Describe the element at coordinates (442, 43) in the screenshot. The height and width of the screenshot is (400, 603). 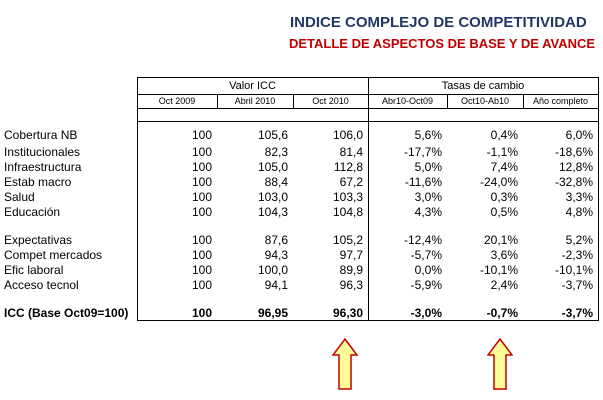
I see `page-subtitle: DETALLE DE ASPECTOS DE BASE Y DE AVANCE` at that location.